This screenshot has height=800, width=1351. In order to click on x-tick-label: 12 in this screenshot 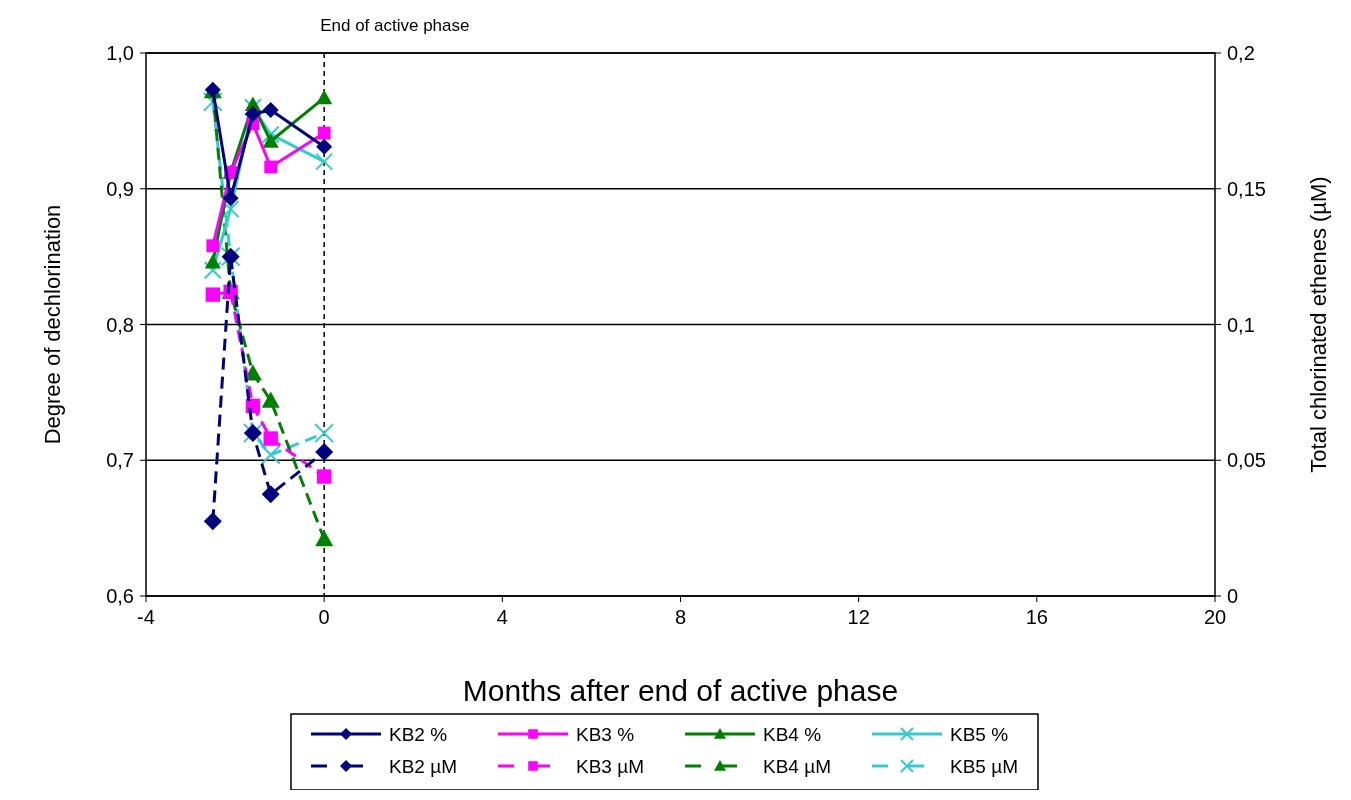, I will do `click(858, 617)`.